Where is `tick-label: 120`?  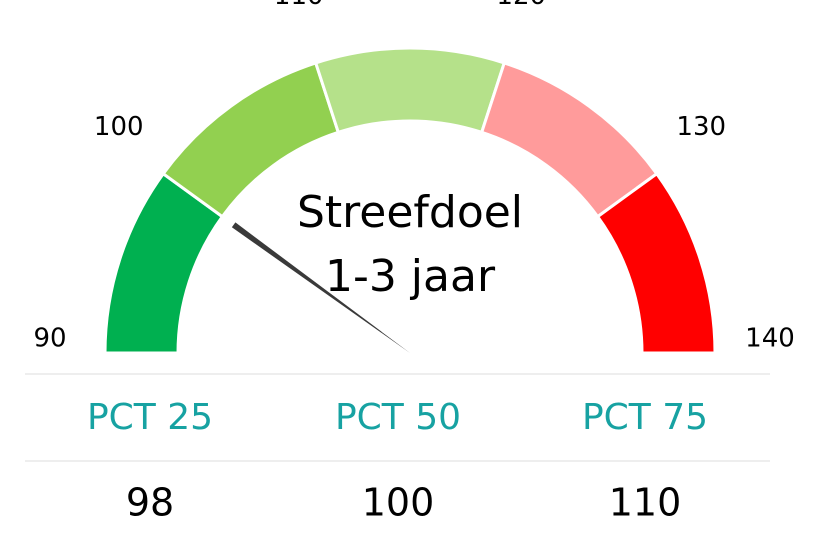
tick-label: 120 is located at coordinates (521, 5).